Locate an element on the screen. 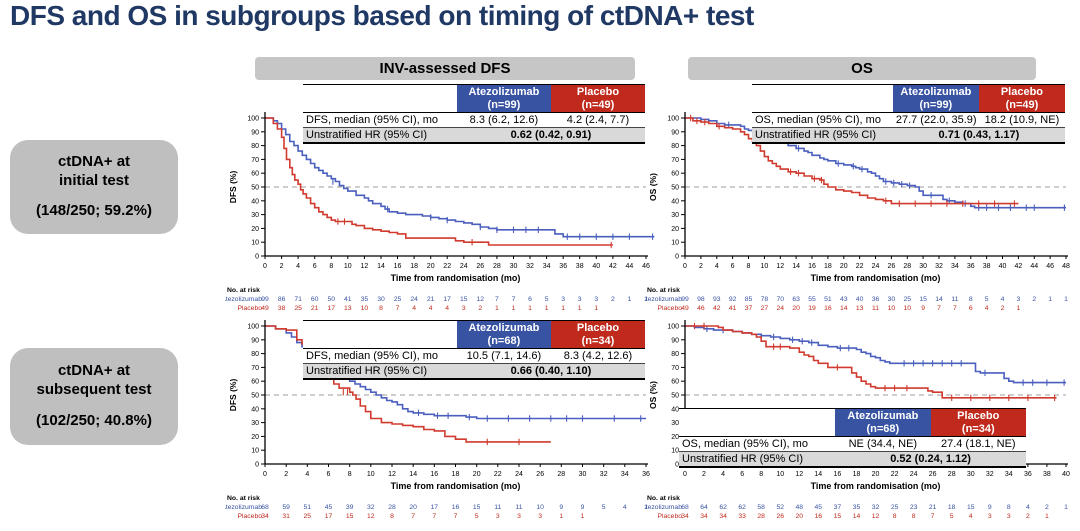  placebo-column-header: Placebo (n=34) is located at coordinates (978, 422).